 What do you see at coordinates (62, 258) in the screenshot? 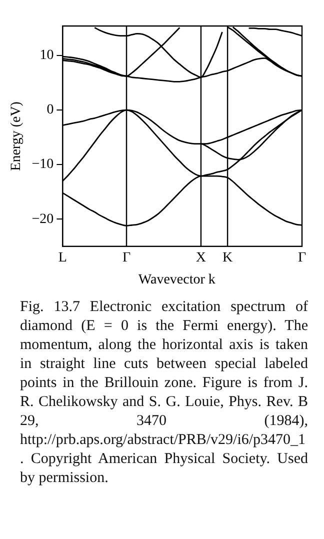
I see `x-tick-label: L` at bounding box center [62, 258].